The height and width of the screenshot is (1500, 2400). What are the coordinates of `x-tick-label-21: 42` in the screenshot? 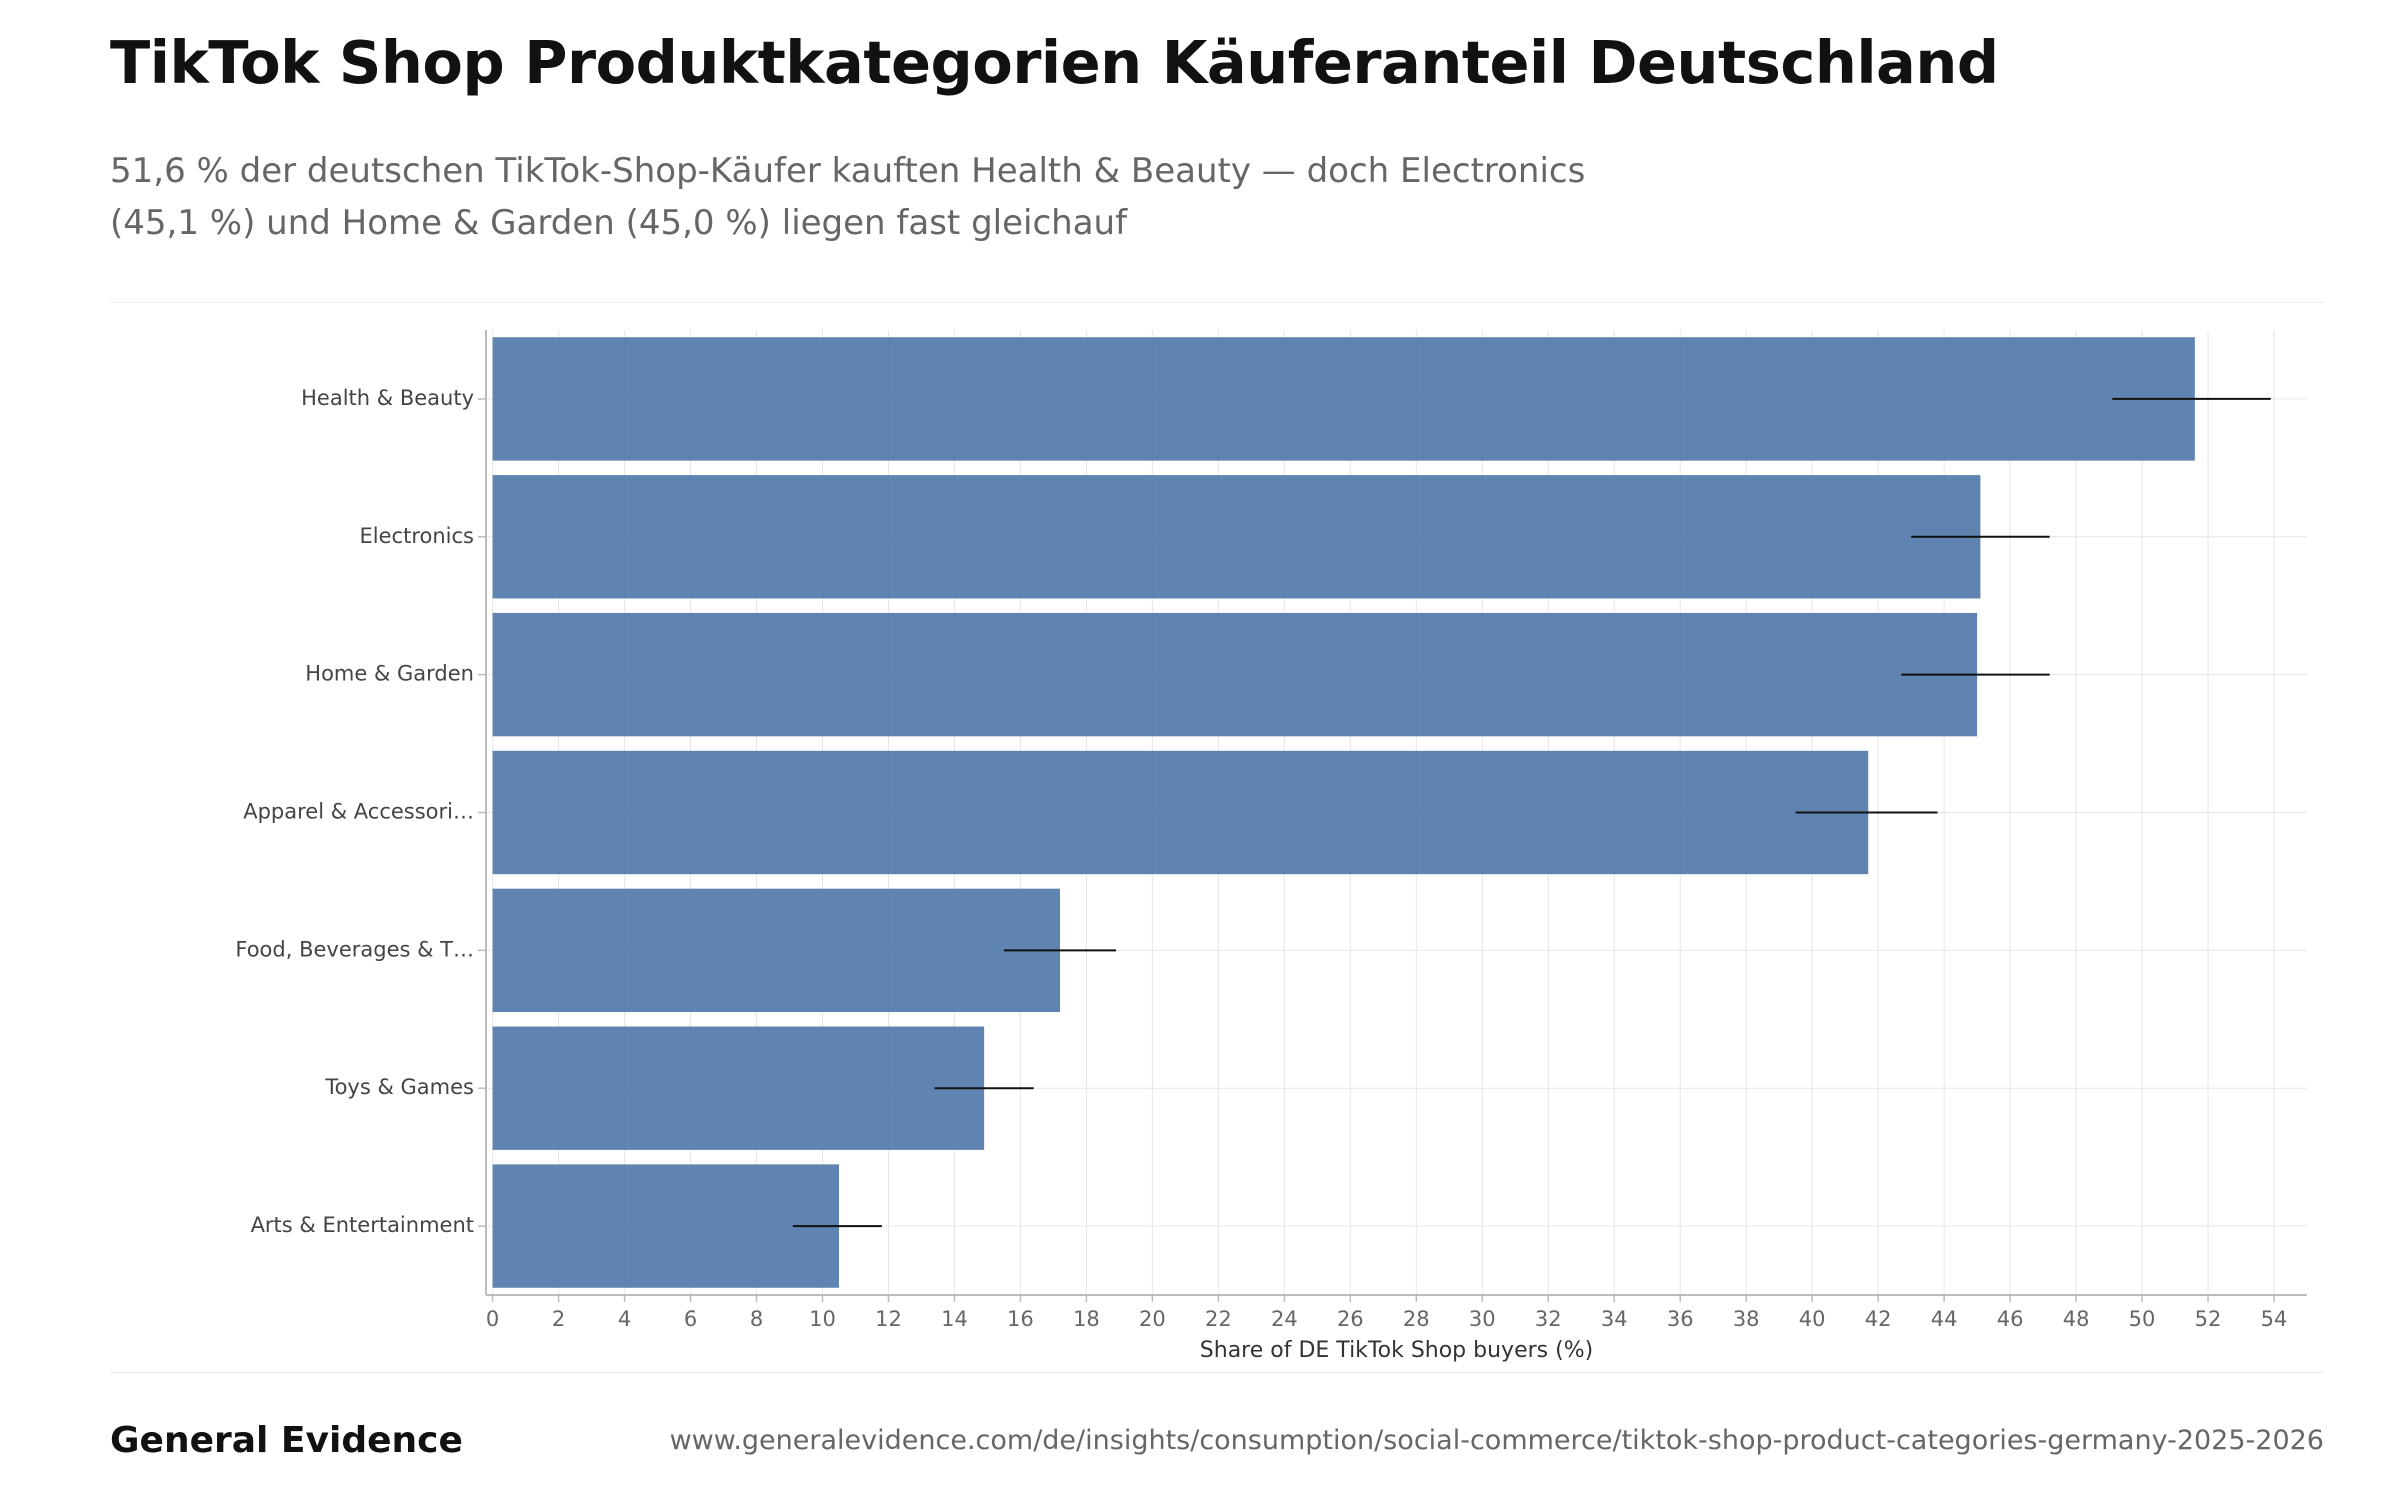 It's located at (1878, 1319).